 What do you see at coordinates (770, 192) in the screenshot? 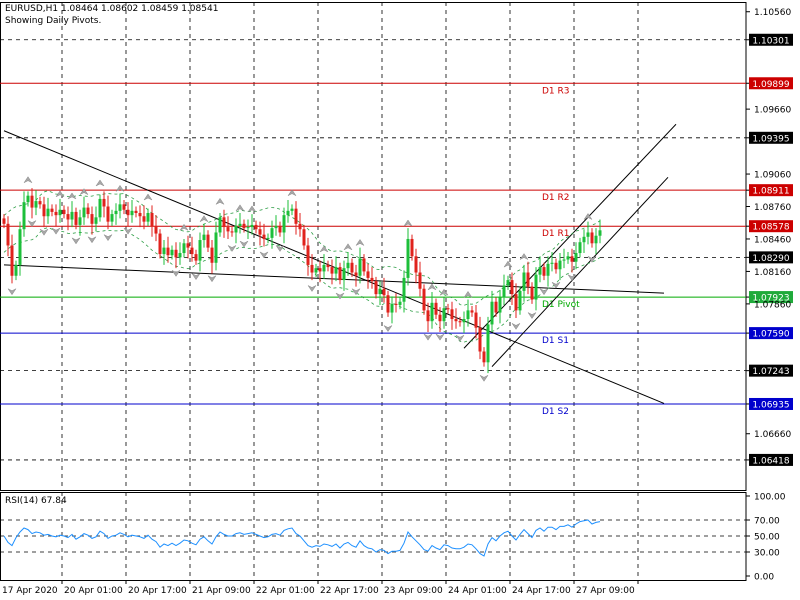
I see `price-marker-label: 1.08911` at bounding box center [770, 192].